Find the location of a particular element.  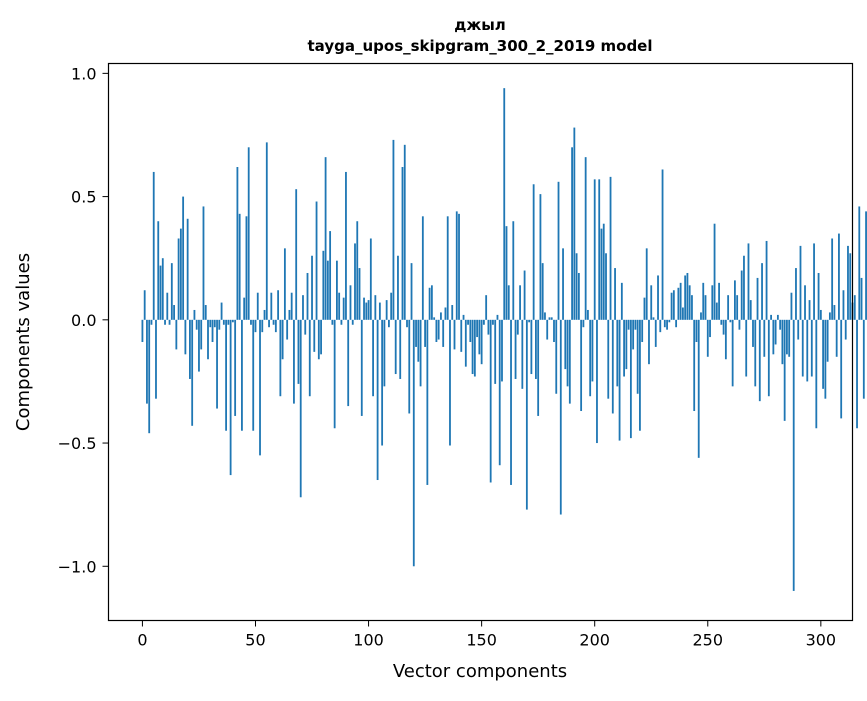

x-tick-label: 0 is located at coordinates (142, 640).